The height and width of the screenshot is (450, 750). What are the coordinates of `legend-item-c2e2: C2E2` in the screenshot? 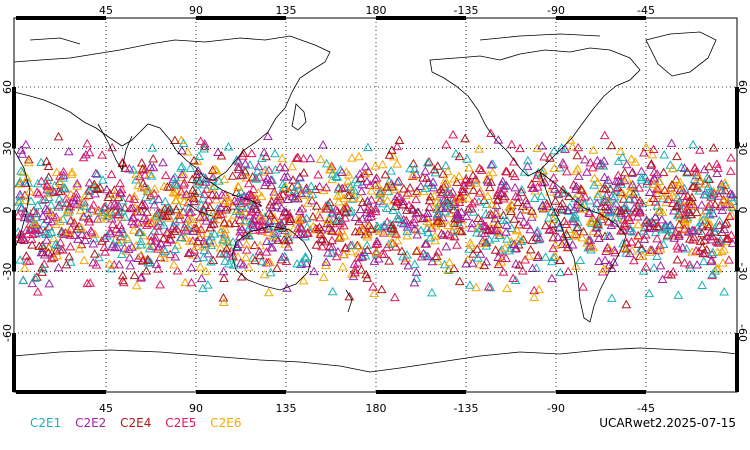 It's located at (91, 423).